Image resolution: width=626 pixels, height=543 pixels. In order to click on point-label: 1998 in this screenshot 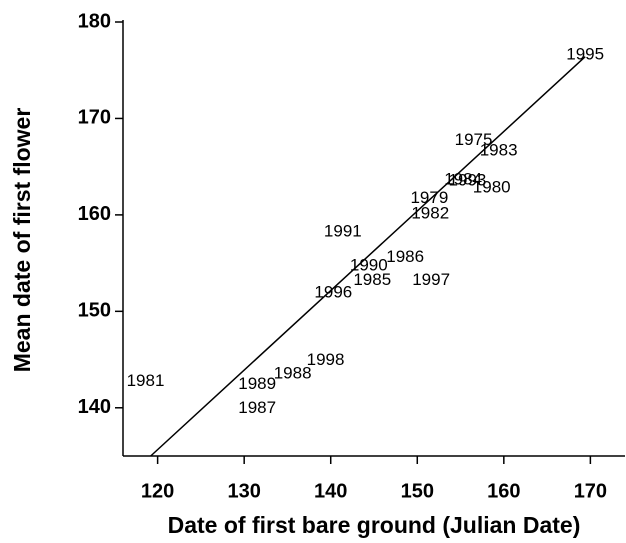, I will do `click(326, 359)`.